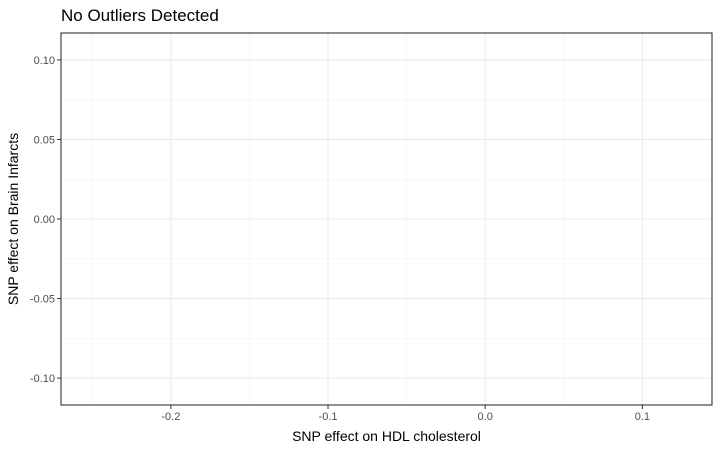 This screenshot has height=451, width=720. Describe the element at coordinates (140, 15) in the screenshot. I see `chart-title: No Outliers Detected` at that location.